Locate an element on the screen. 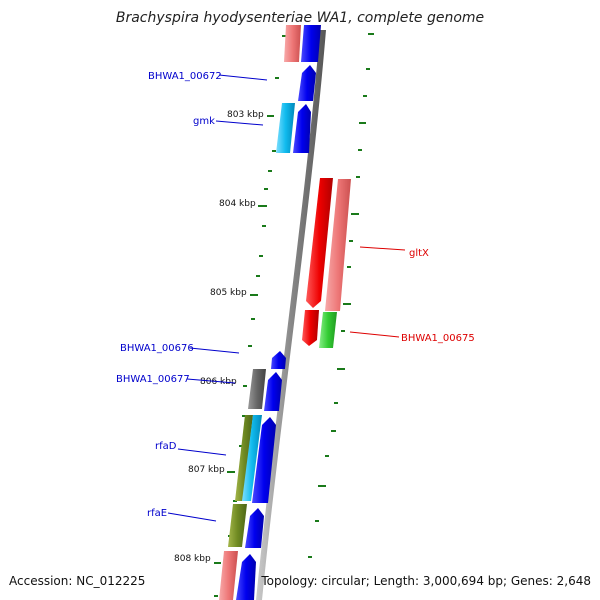 This screenshot has height=600, width=600. gene-label-BHWA1_00675: BHWA1_00675 is located at coordinates (438, 338).